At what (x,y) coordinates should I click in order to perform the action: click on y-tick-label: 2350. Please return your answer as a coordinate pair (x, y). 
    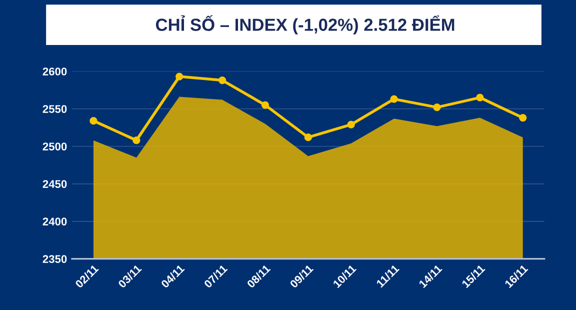
    Looking at the image, I should click on (54, 259).